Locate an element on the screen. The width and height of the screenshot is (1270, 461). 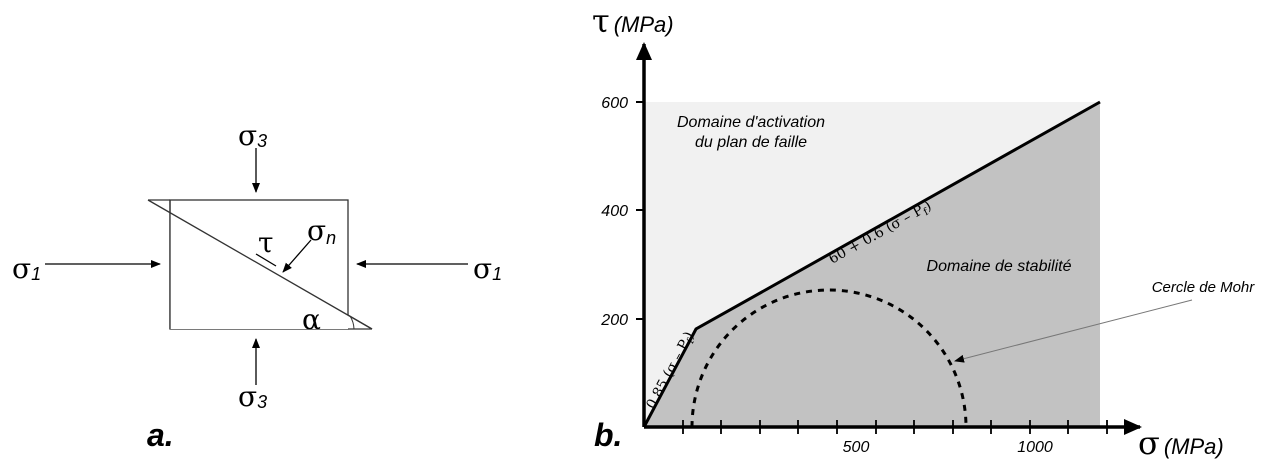
fault-plane is located at coordinates (260, 264).